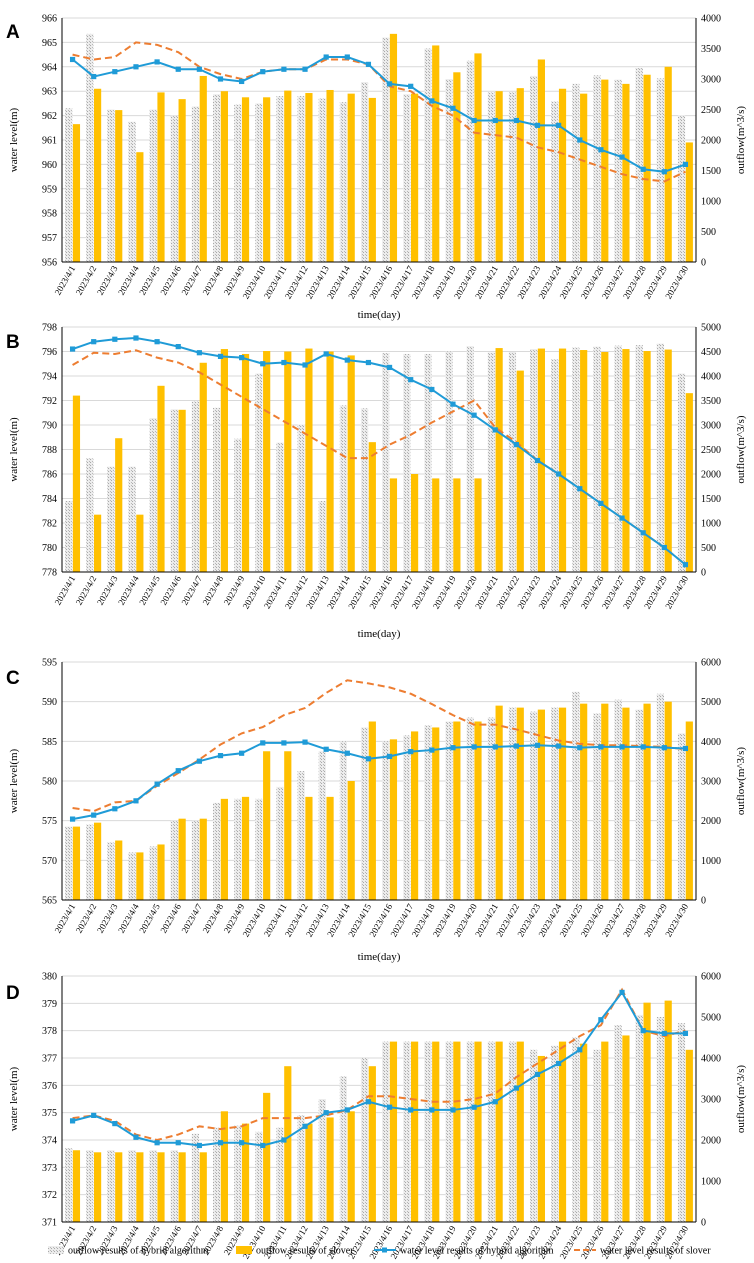 Image resolution: width=754 pixels, height=1263 pixels. I want to click on y2-tick-label: 1500, so click(711, 171).